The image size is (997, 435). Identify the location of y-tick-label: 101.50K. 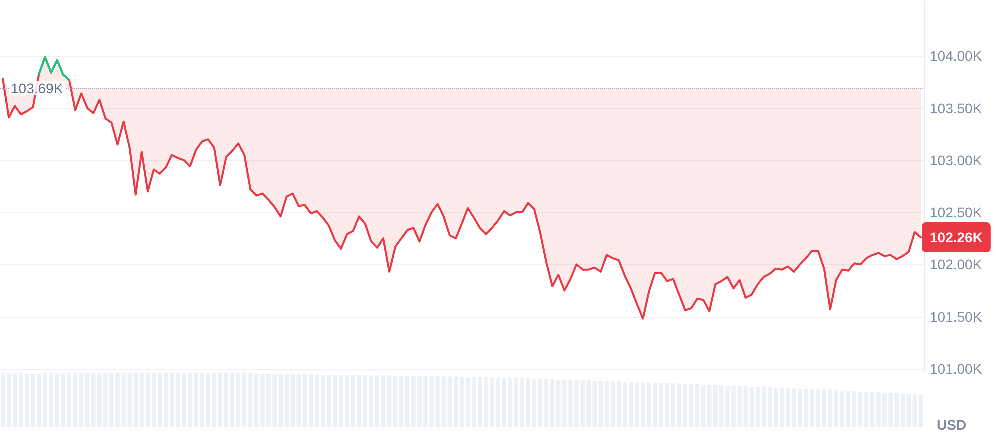
(956, 316).